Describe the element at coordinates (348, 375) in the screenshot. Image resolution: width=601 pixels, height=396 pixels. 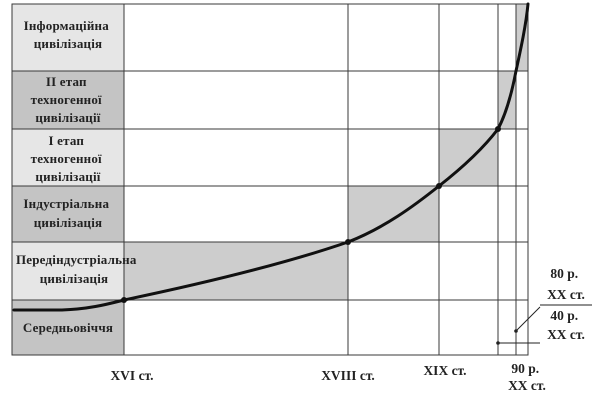
I see `x-label-xviii: XVIII ст.` at that location.